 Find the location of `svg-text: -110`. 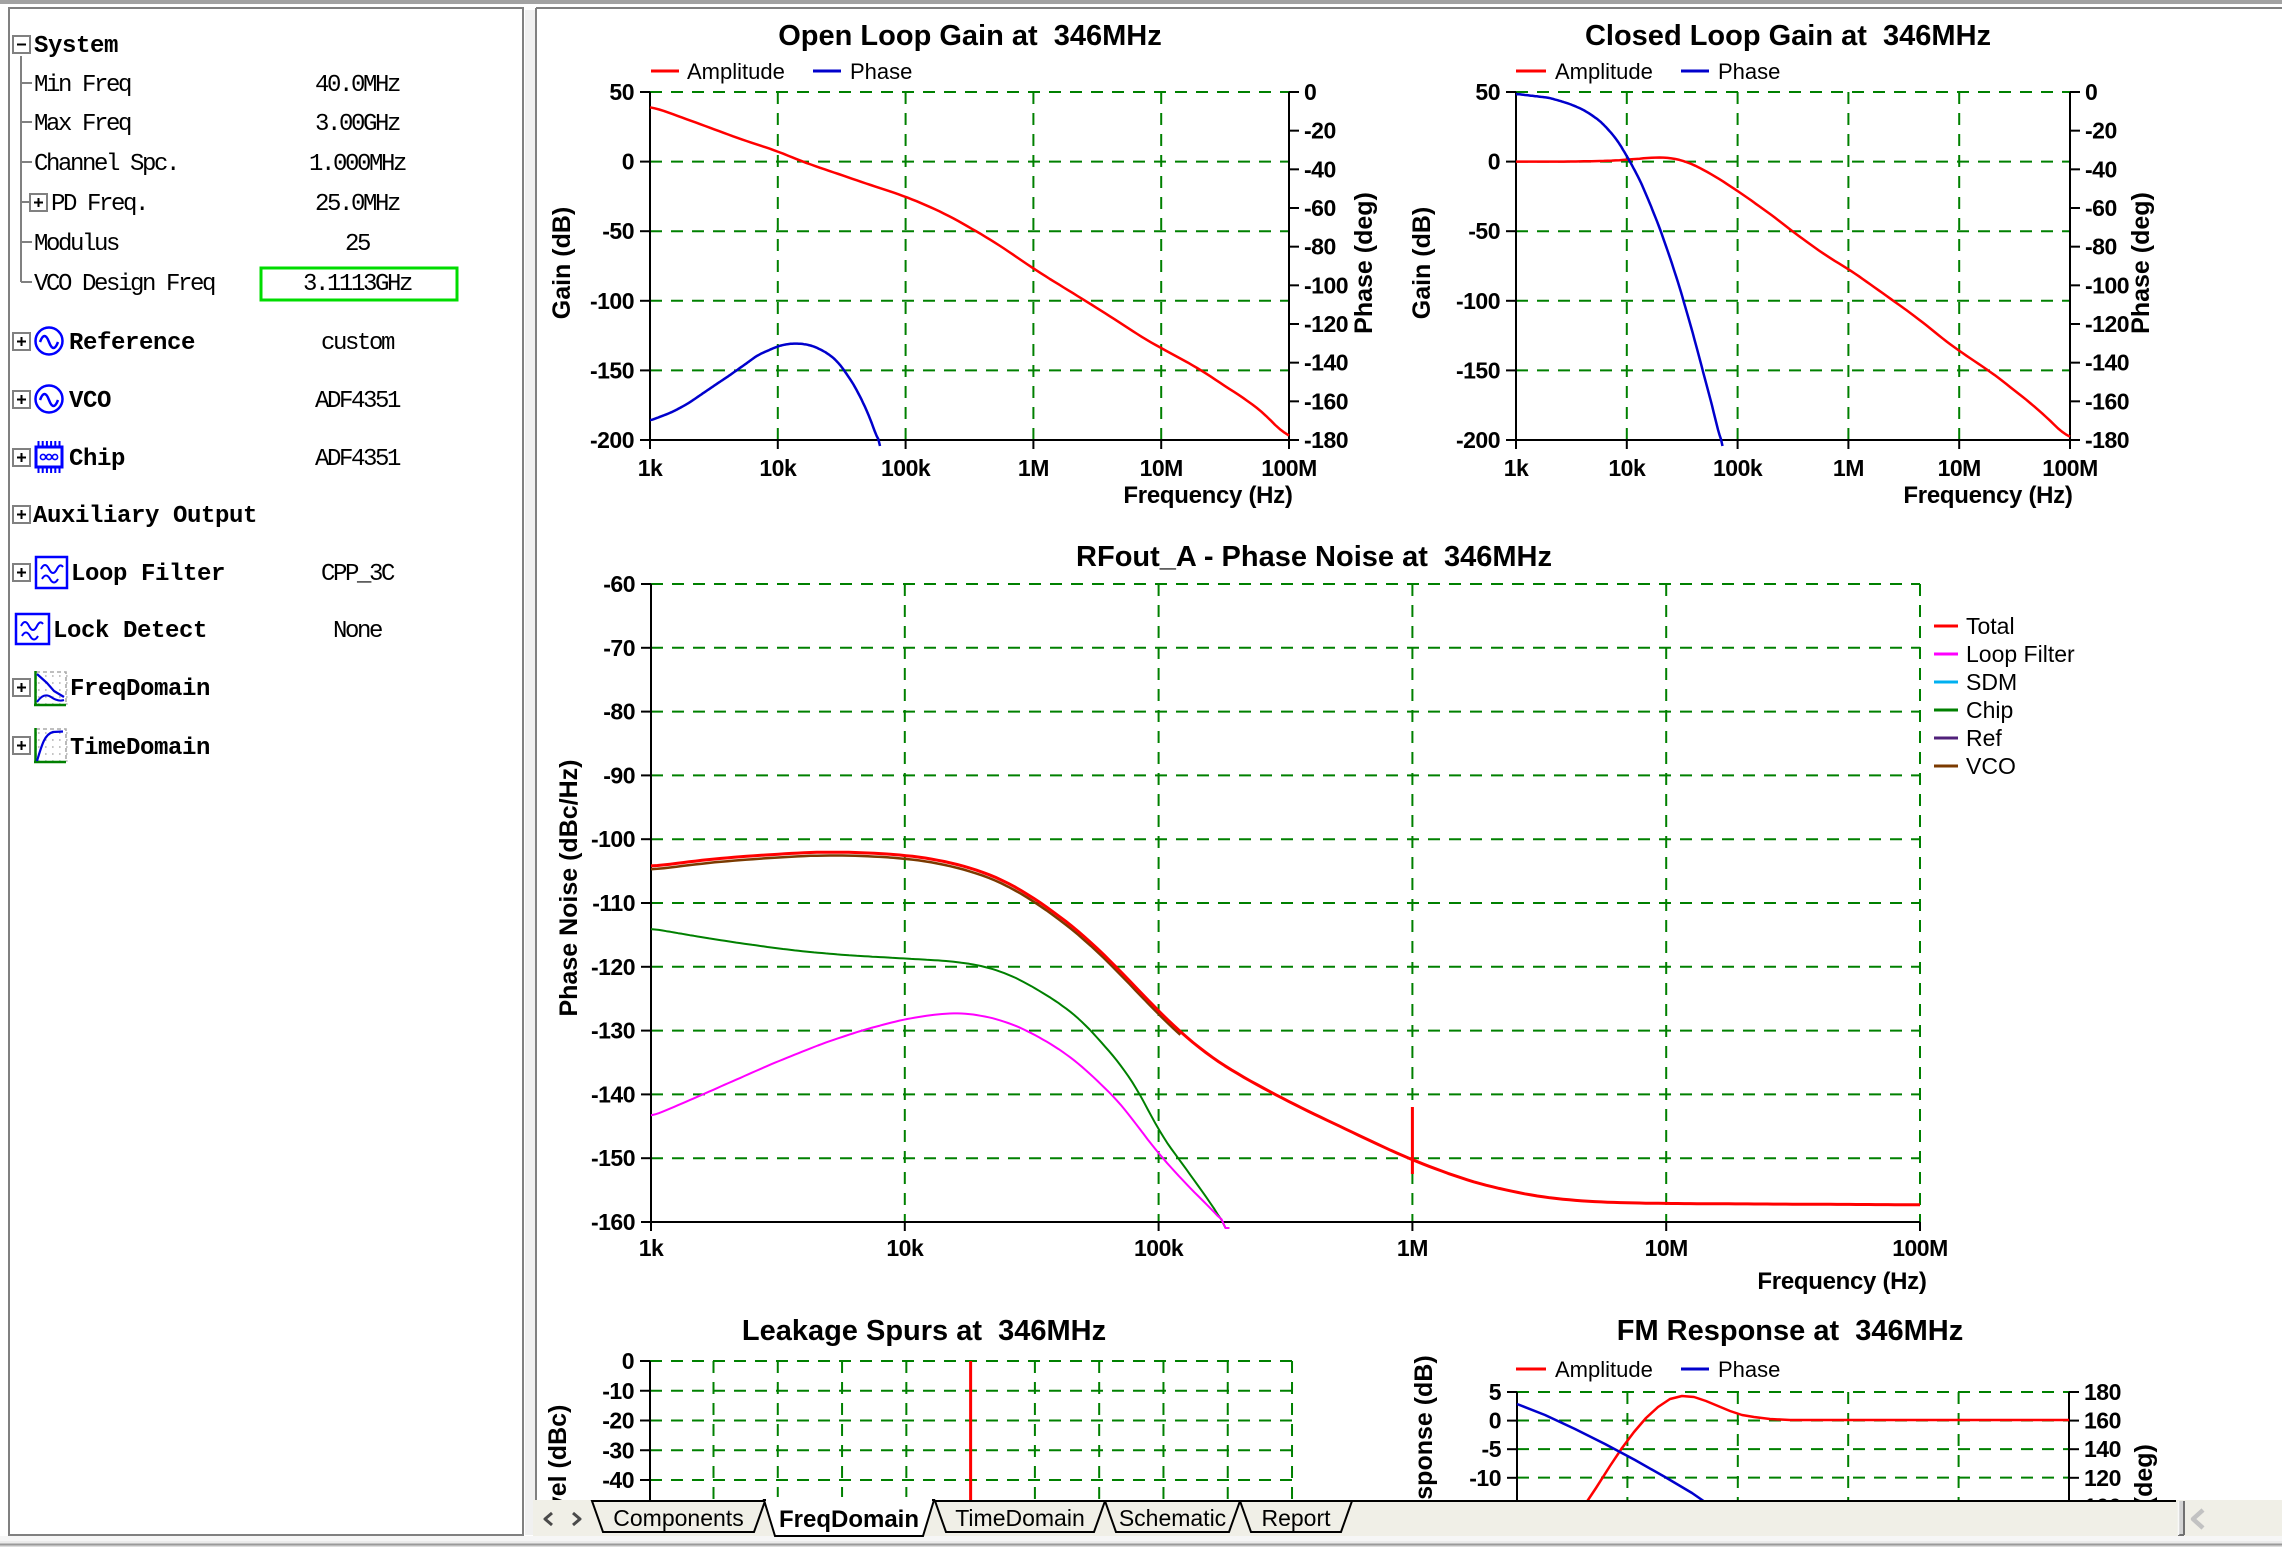

svg-text: -110 is located at coordinates (613, 903).